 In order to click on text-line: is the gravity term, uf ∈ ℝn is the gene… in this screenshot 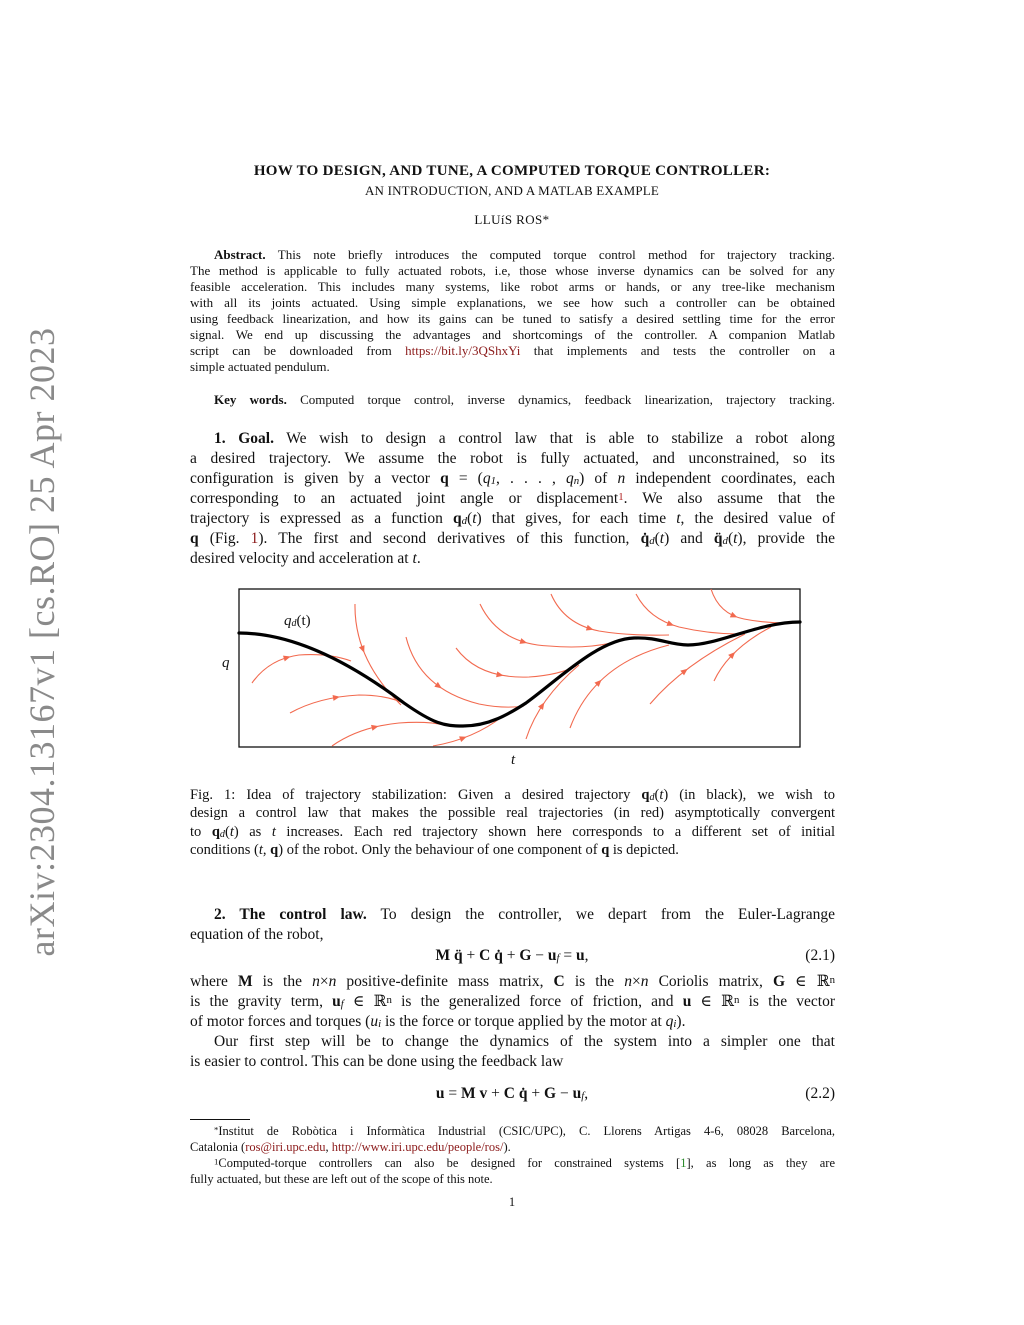, I will do `click(512, 1002)`.